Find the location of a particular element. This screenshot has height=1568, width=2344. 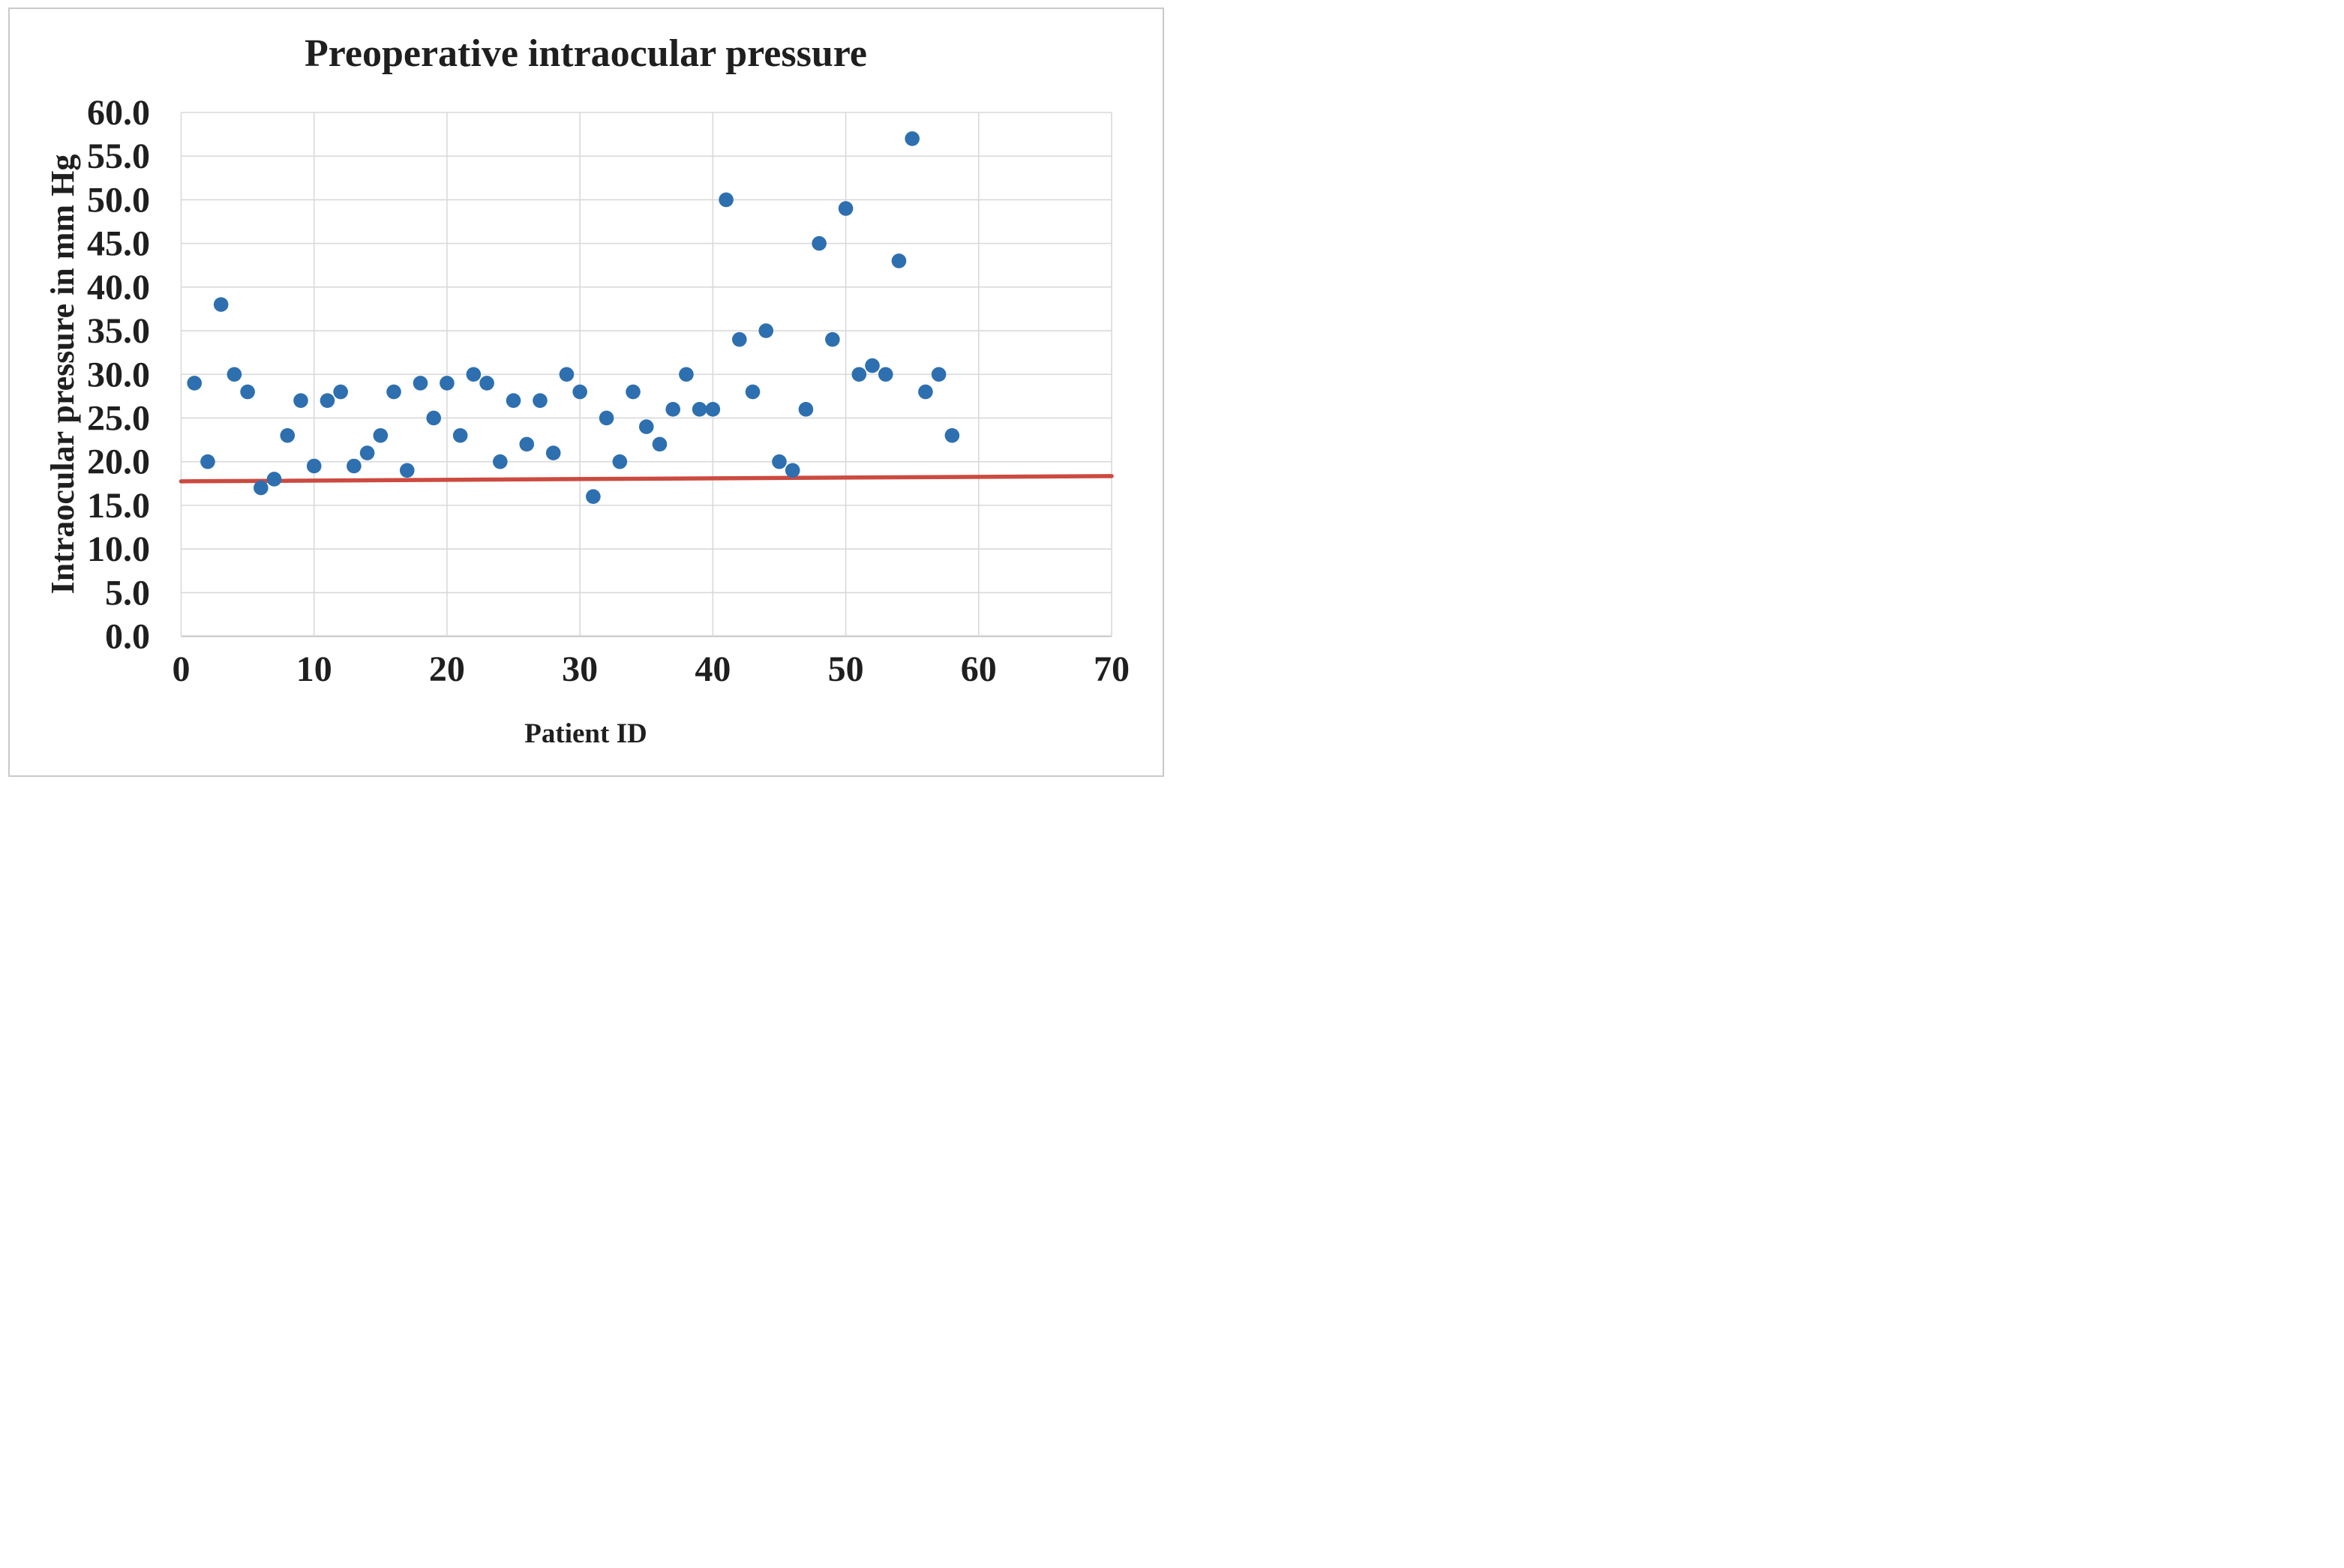

x-tick-label: 40 is located at coordinates (713, 669).